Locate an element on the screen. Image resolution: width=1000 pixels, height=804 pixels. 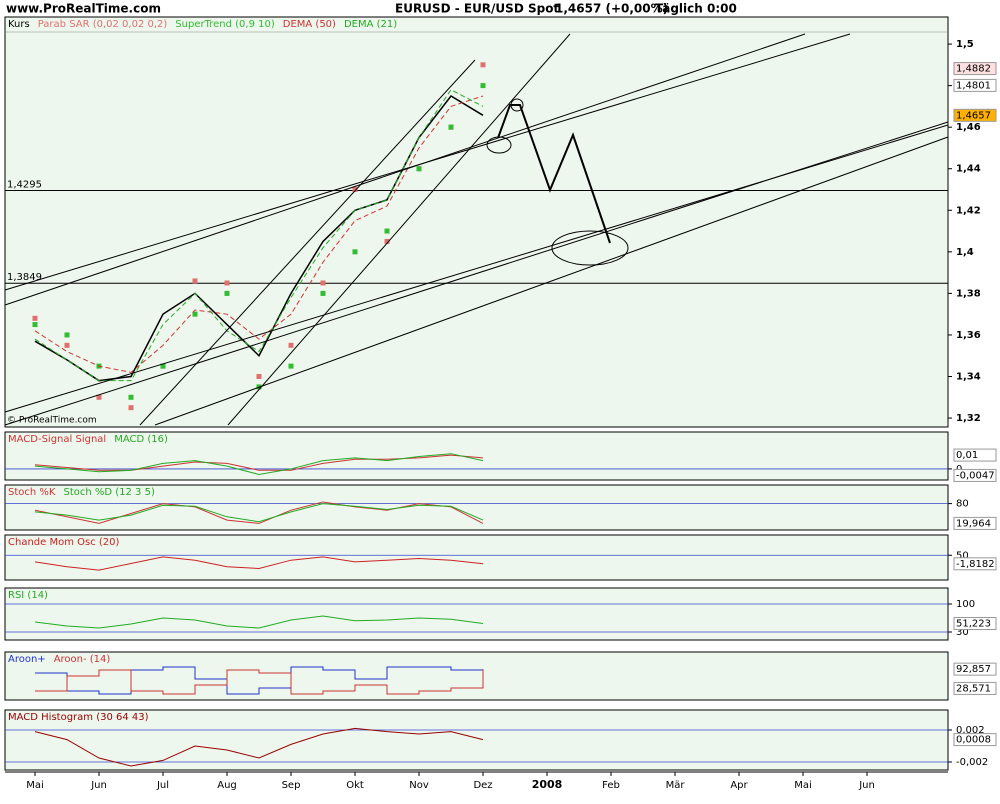
value-tag-label: 51,223 is located at coordinates (973, 624).